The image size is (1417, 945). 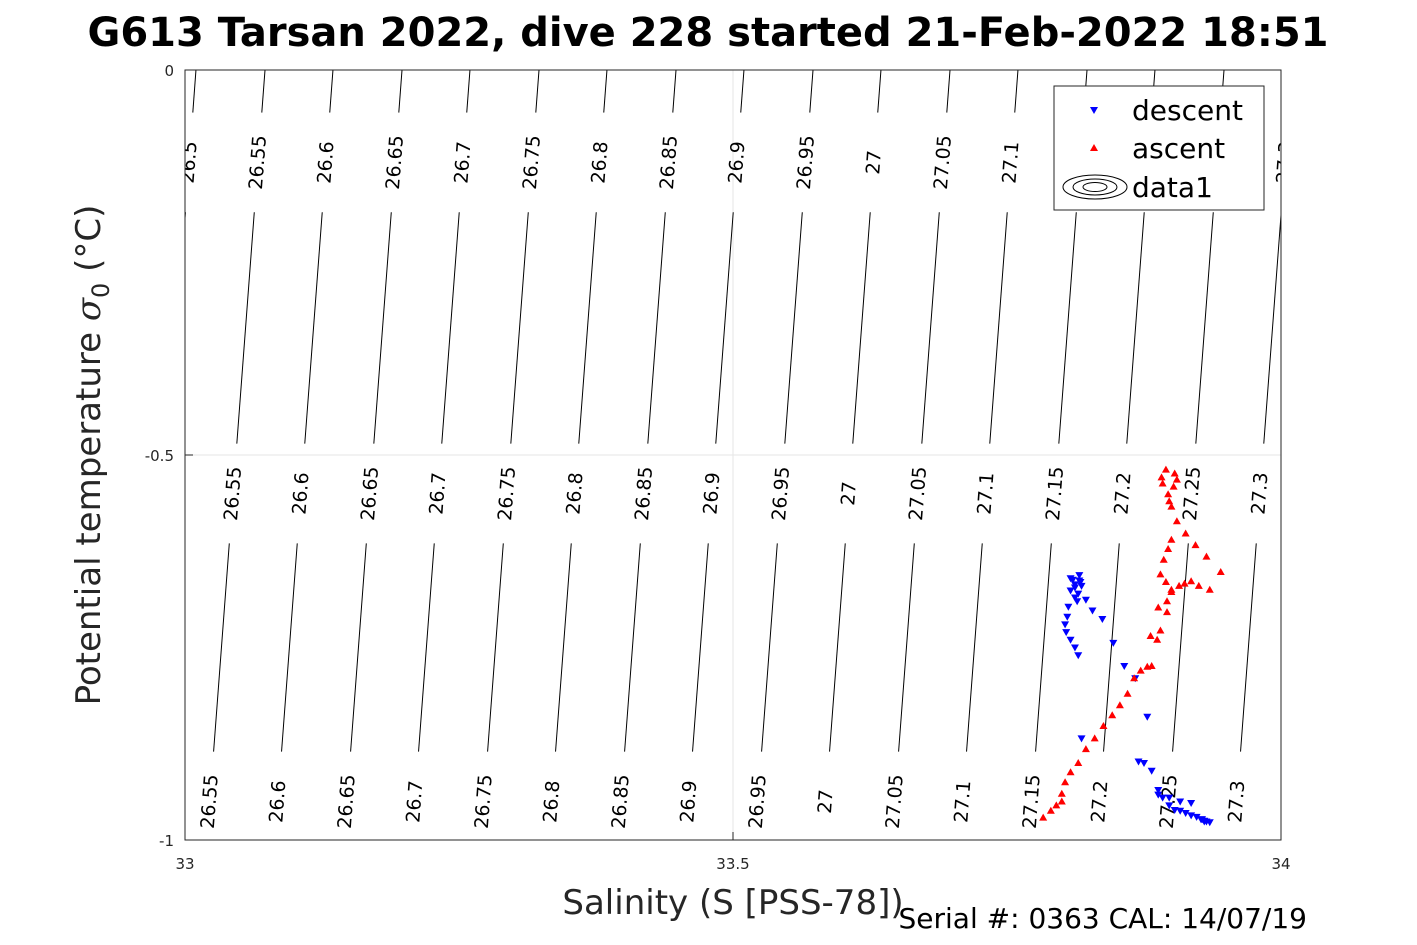 What do you see at coordinates (101, 290) in the screenshot?
I see `y-axis-label-subscript: 0` at bounding box center [101, 290].